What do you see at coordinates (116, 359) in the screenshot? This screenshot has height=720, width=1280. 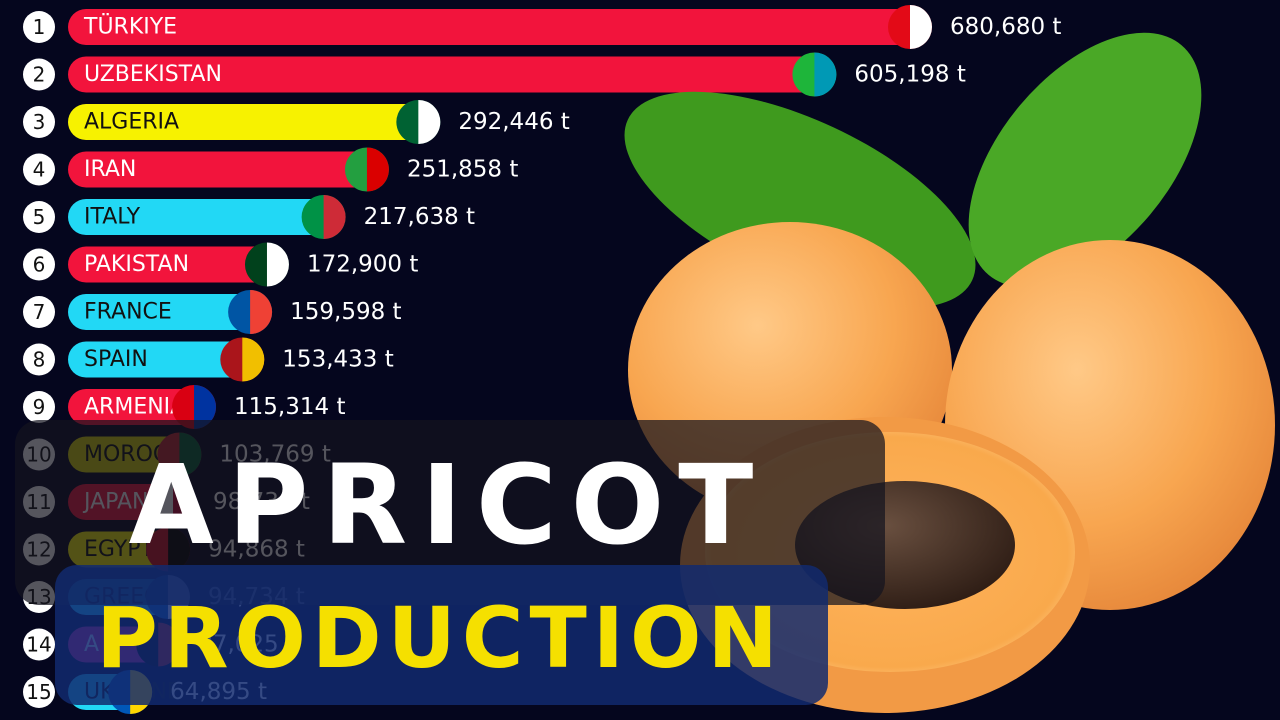 I see `country-label: SPAIN` at bounding box center [116, 359].